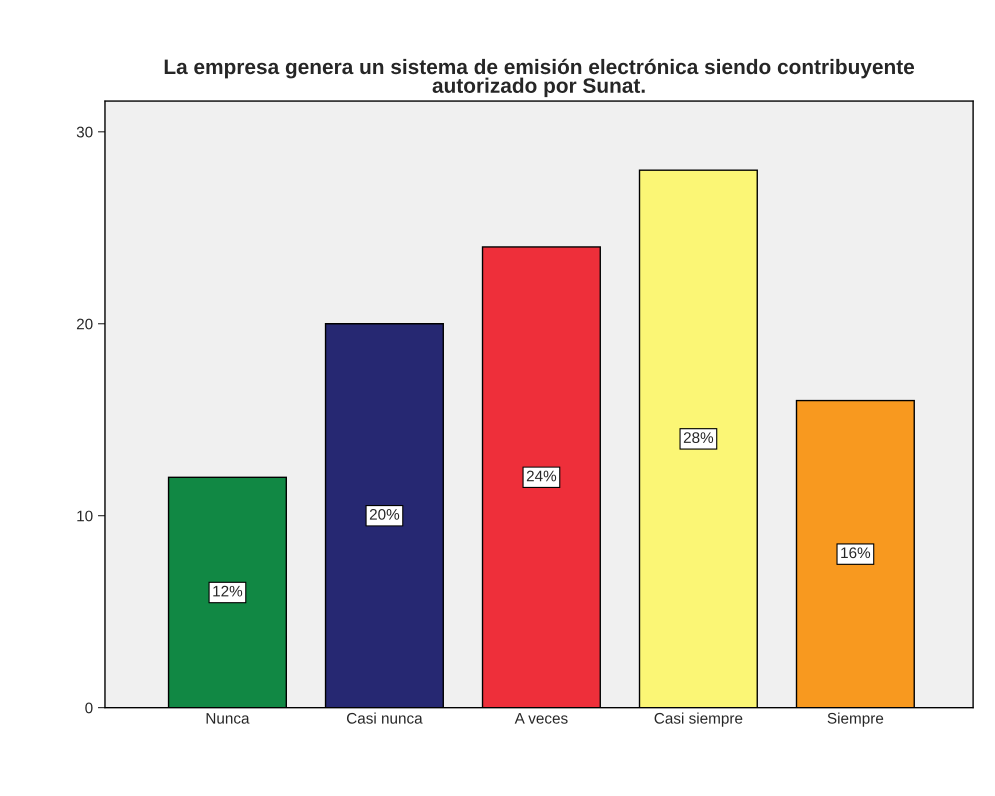 Image resolution: width=995 pixels, height=796 pixels. Describe the element at coordinates (541, 476) in the screenshot. I see `data-label: 24%` at that location.